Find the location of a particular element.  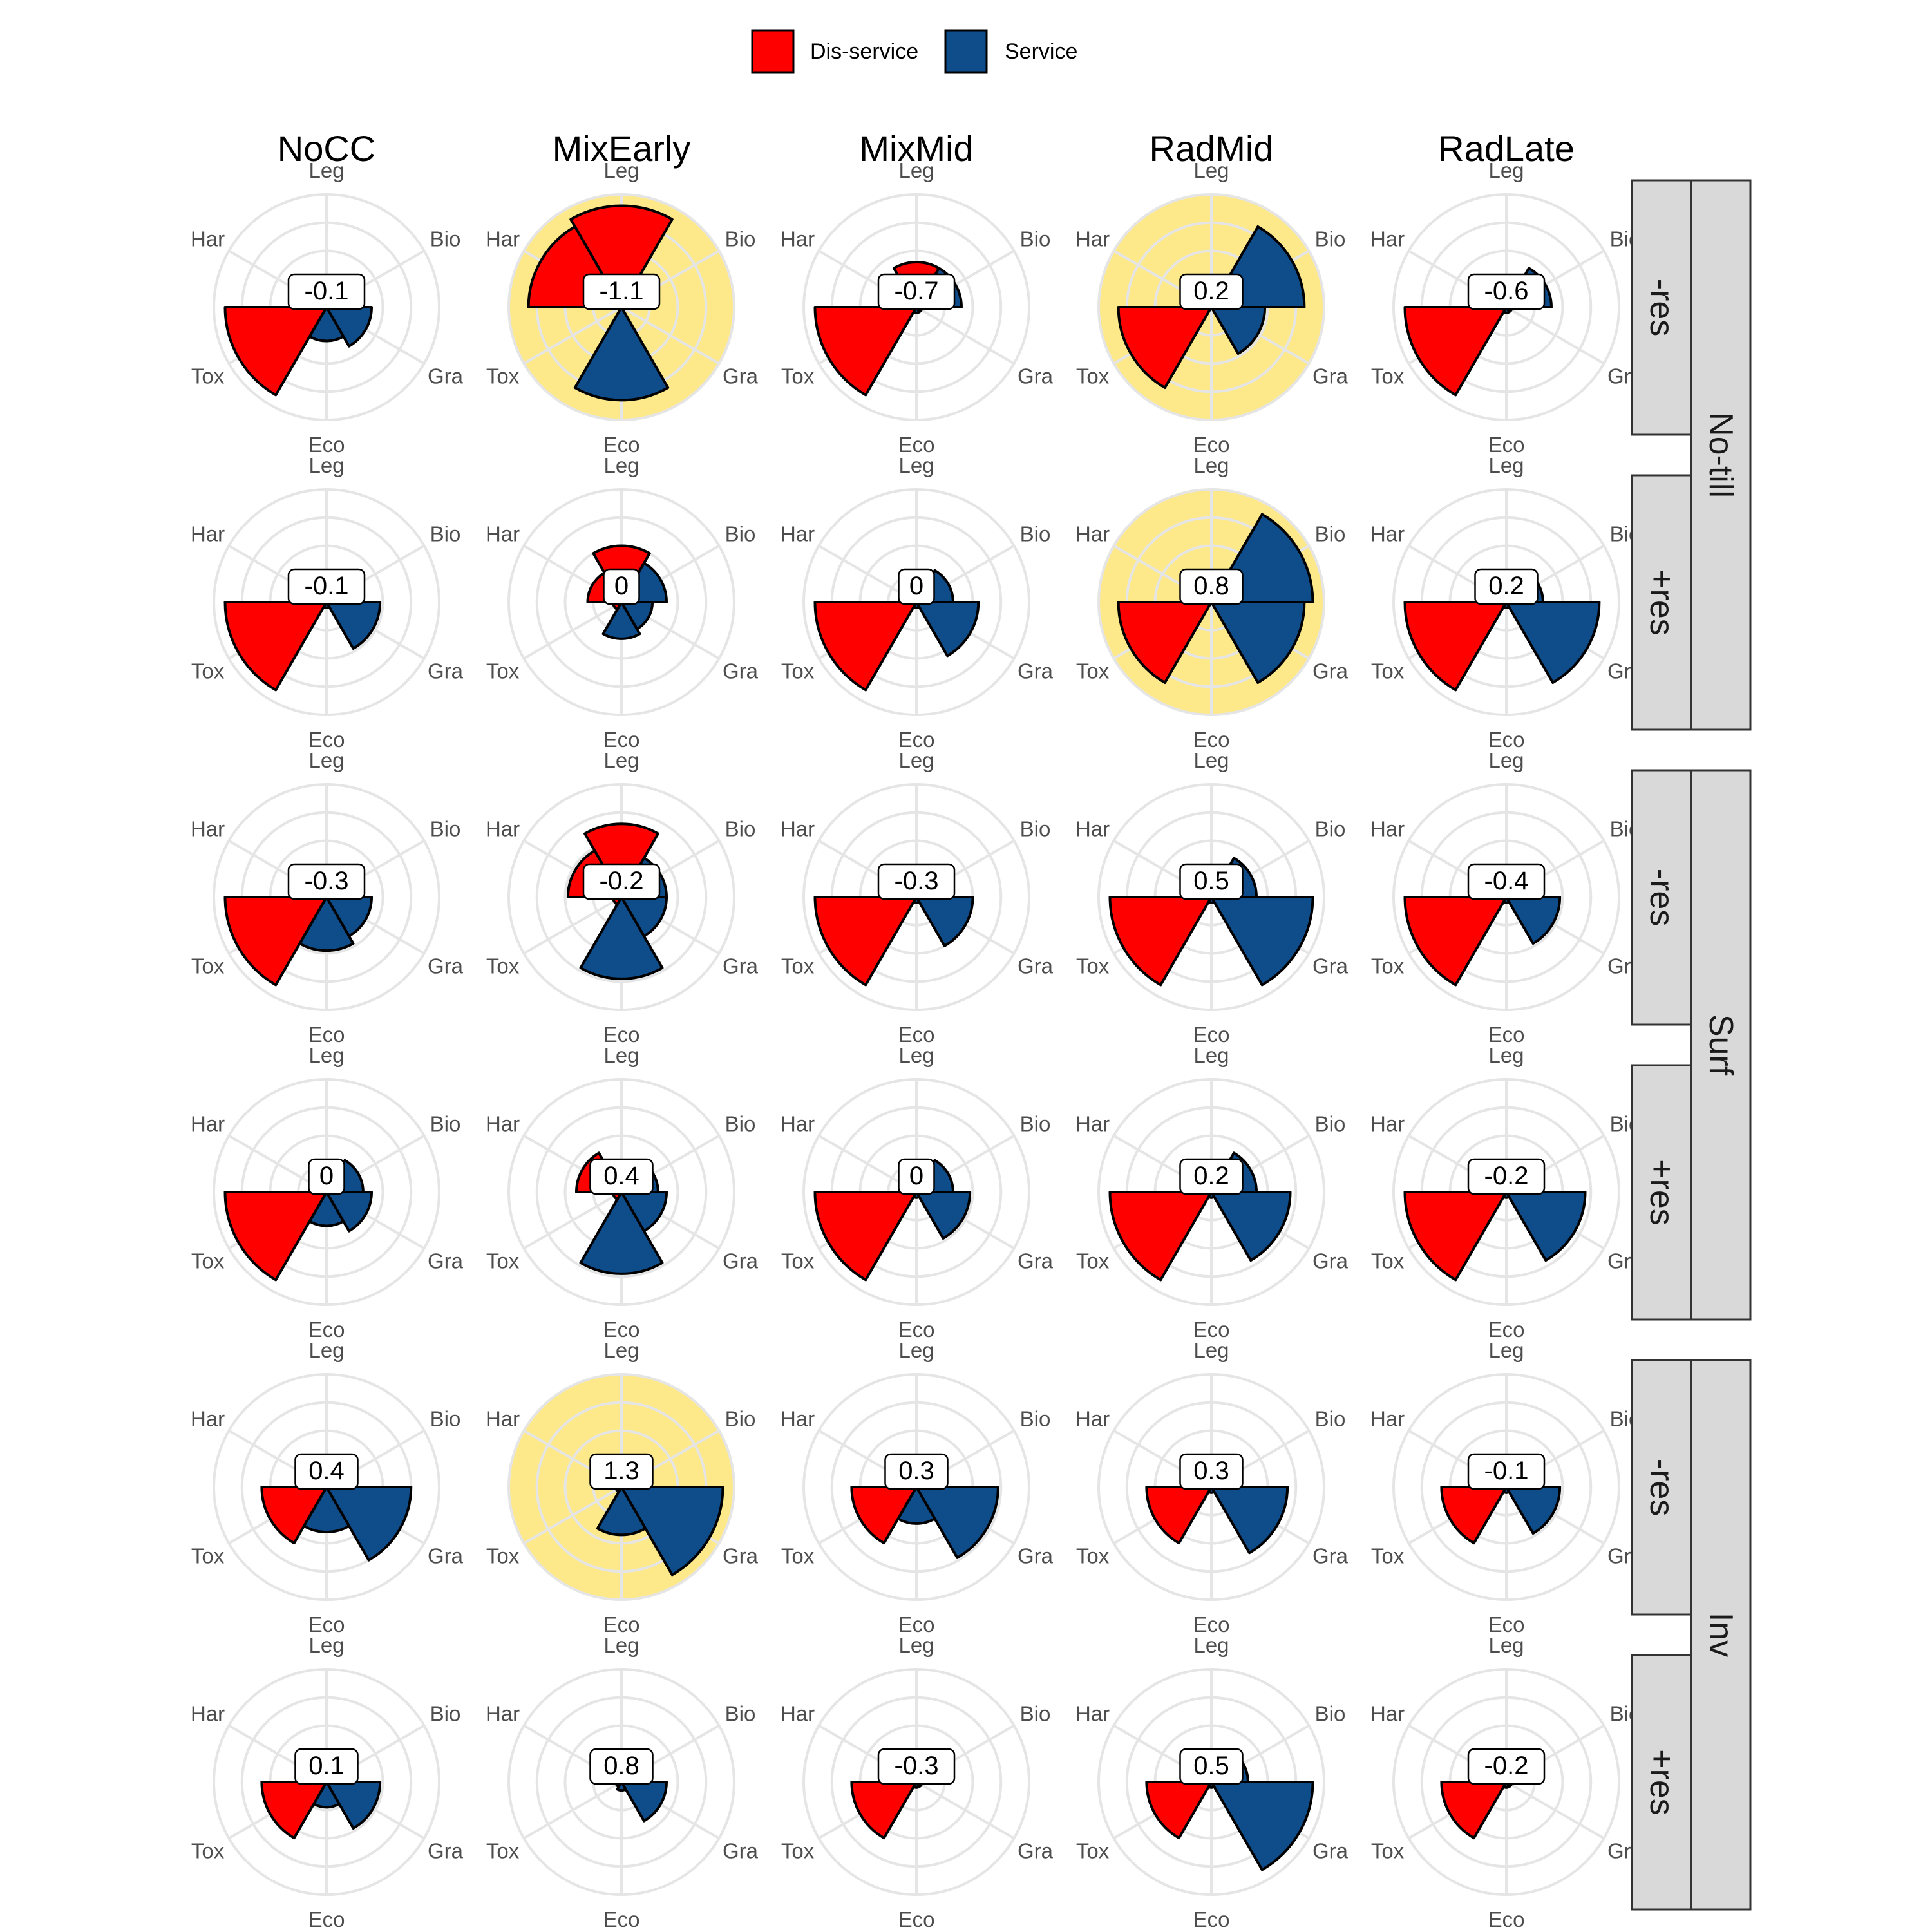

panel-surf-plusres-mixearly: Leg Bio Gra Eco Tox Har 0.4 is located at coordinates (622, 1192).